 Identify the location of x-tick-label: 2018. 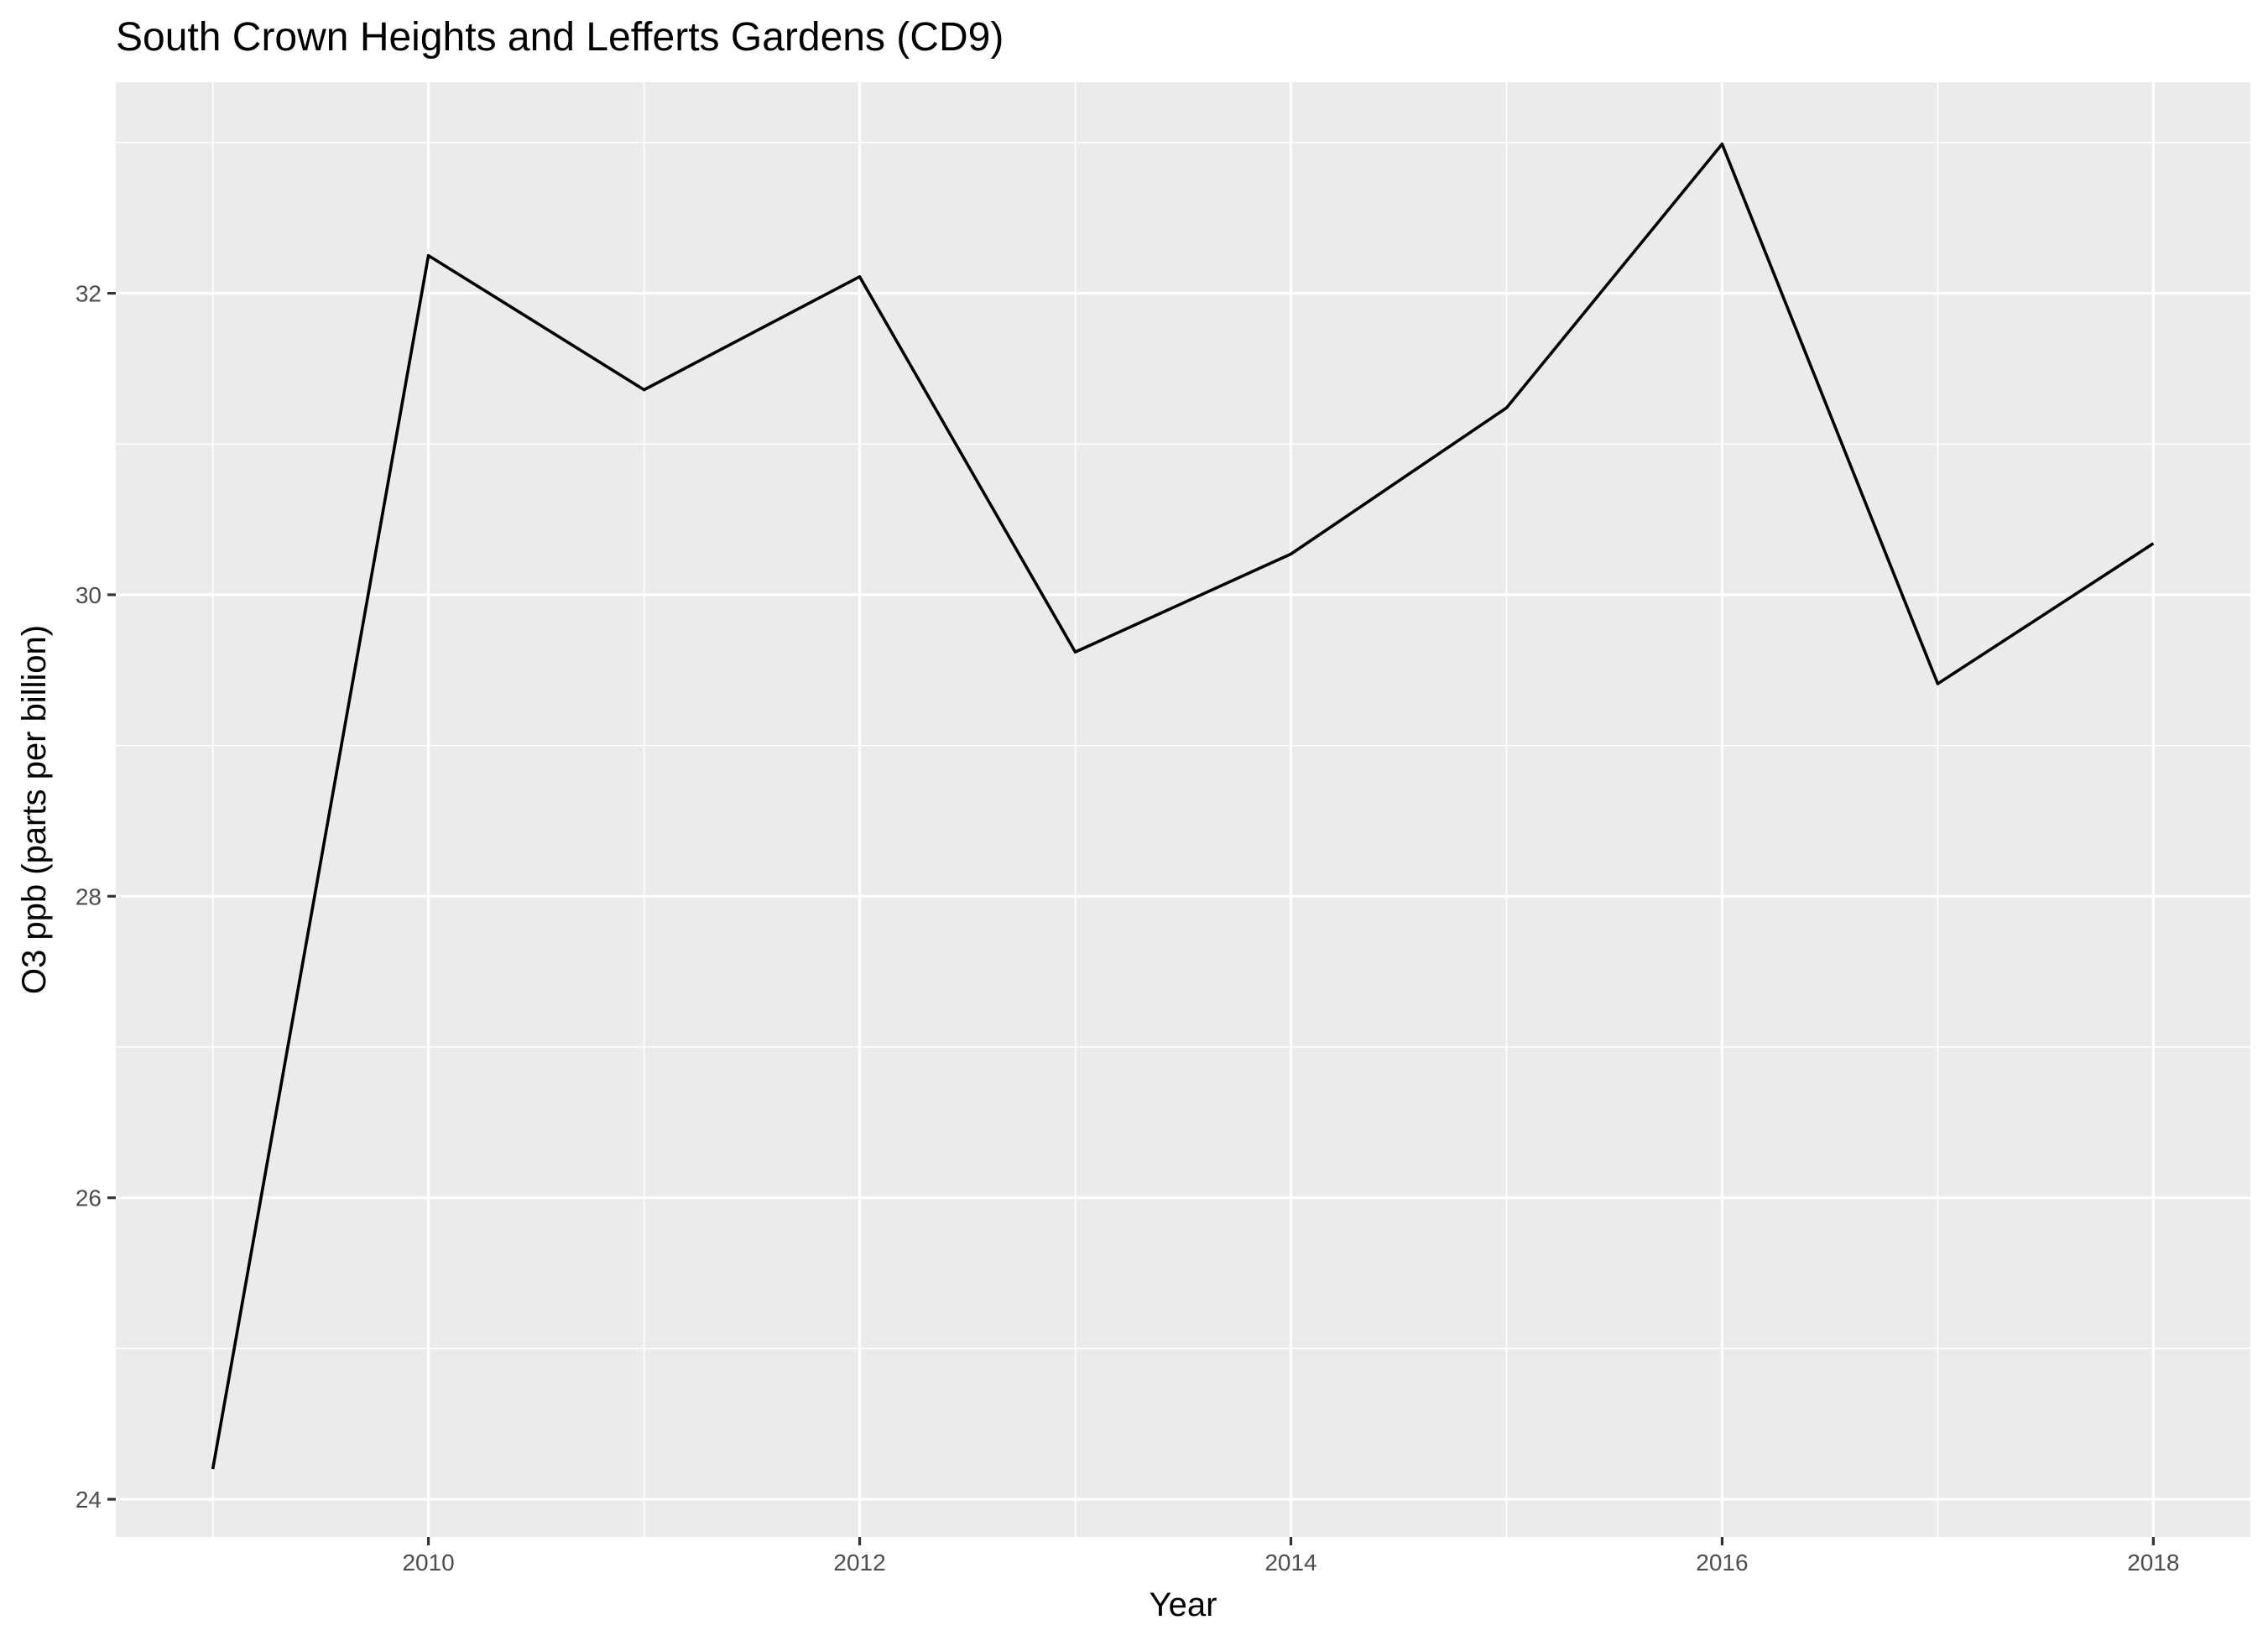
(2153, 1563).